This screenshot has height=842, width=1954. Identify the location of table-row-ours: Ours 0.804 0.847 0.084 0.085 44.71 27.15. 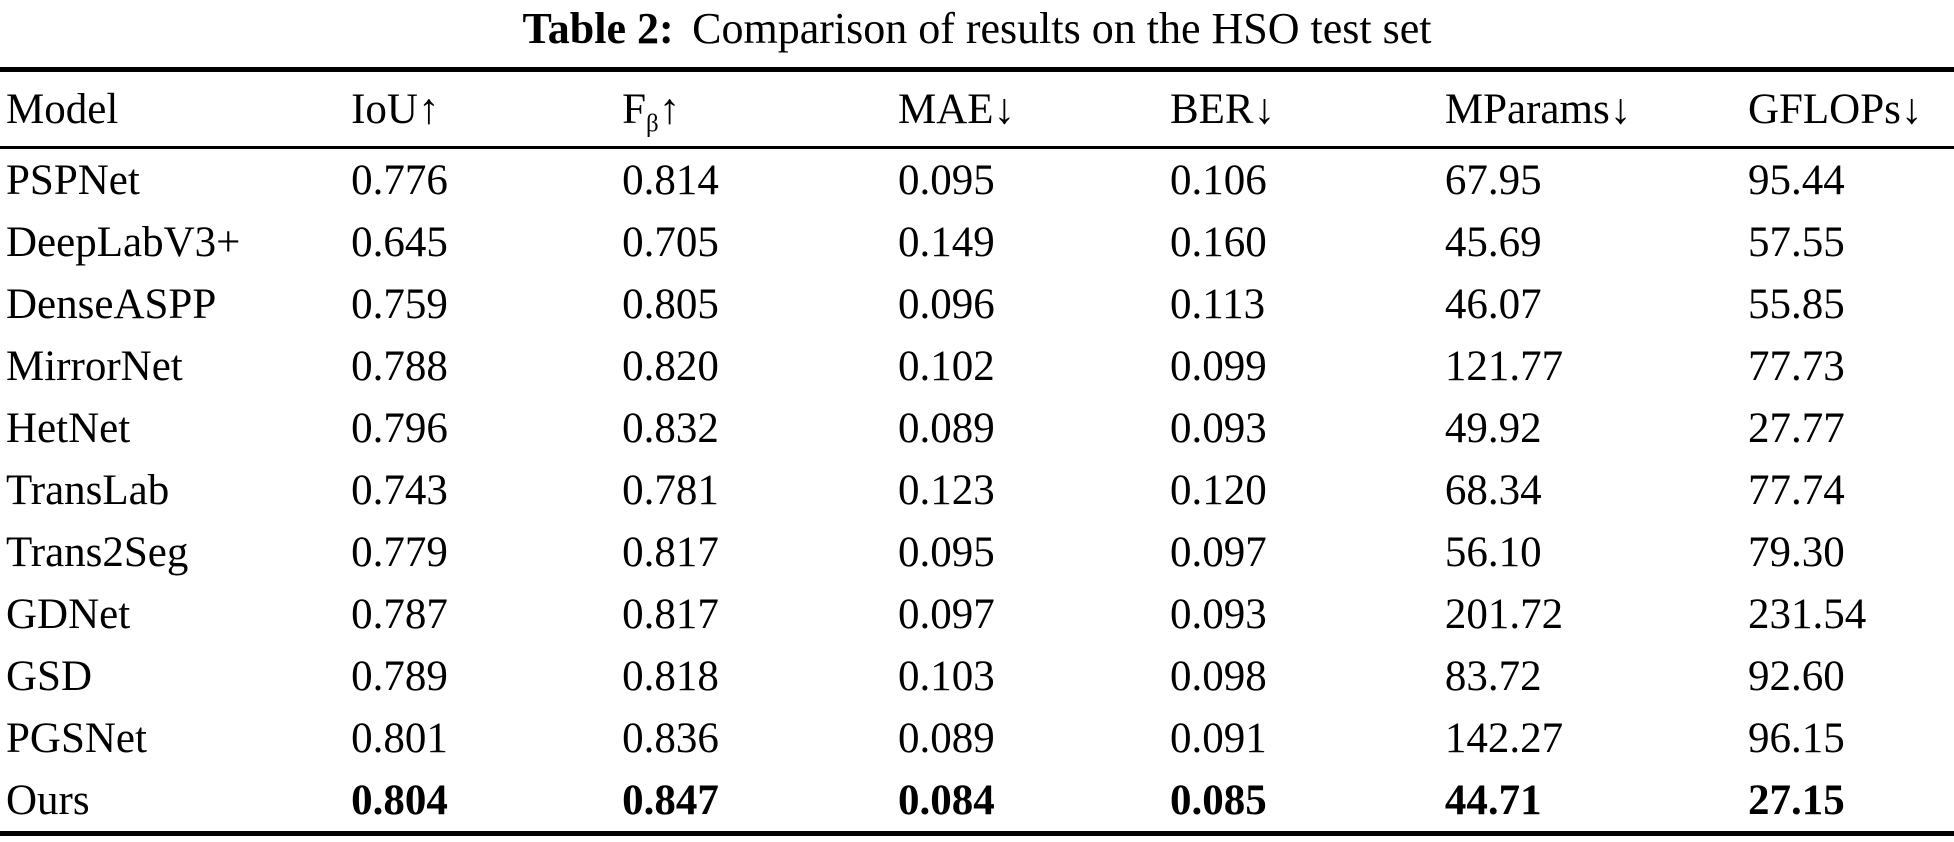
(977, 801).